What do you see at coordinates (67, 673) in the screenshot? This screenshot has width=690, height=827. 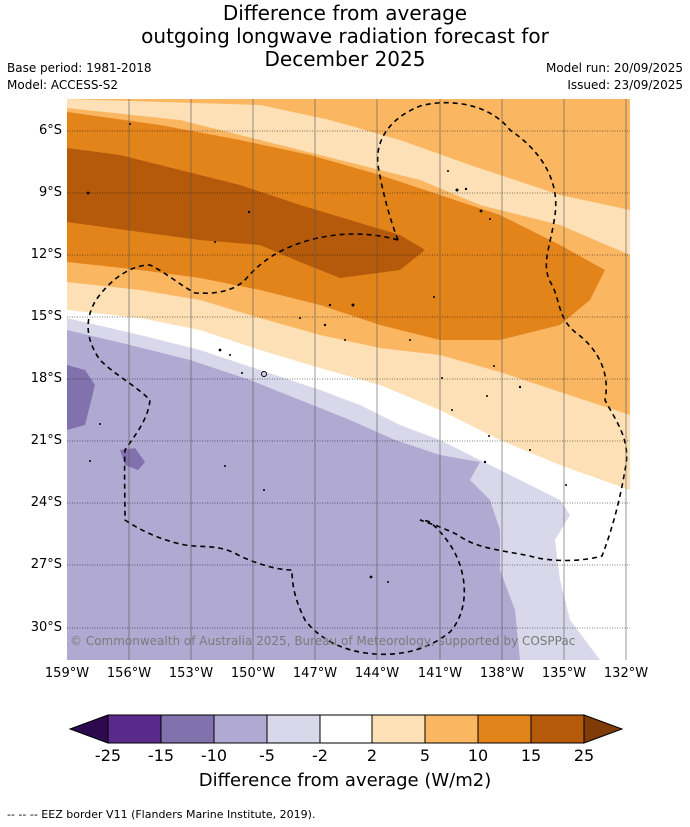 I see `lon-label-159w: 159°W` at bounding box center [67, 673].